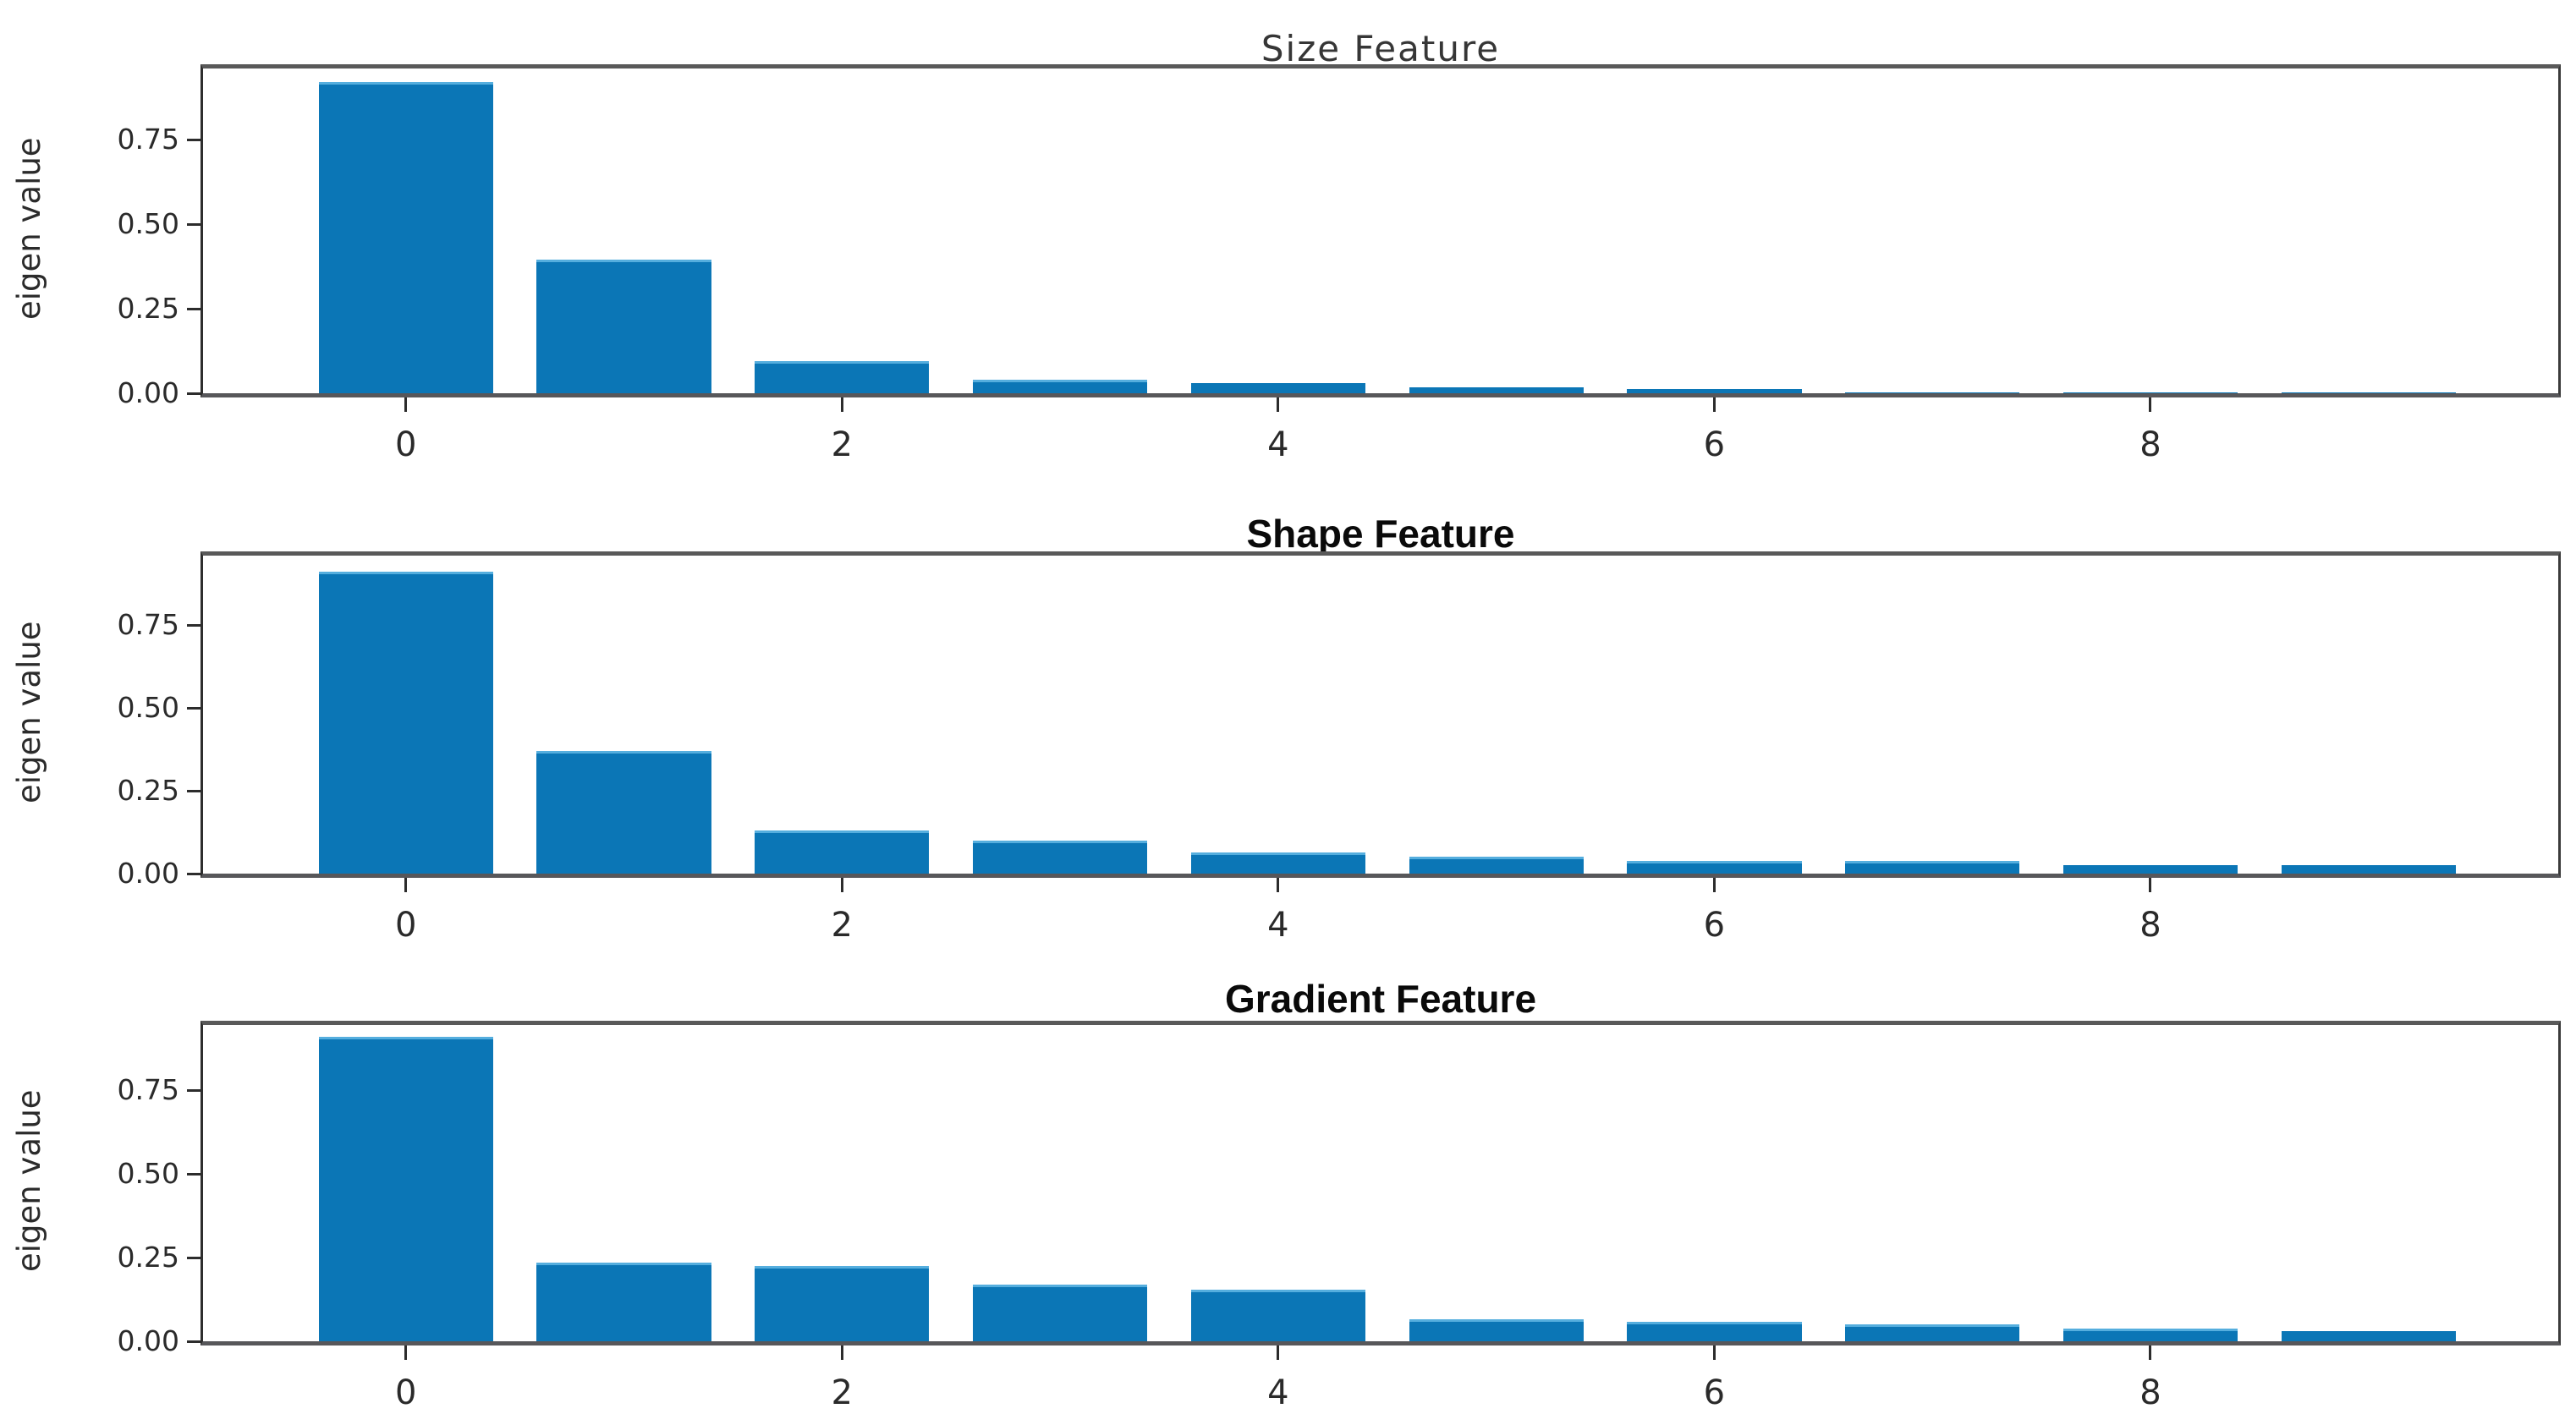 The height and width of the screenshot is (1414, 2576). What do you see at coordinates (1381, 48) in the screenshot?
I see `chart-title: Size Feature` at bounding box center [1381, 48].